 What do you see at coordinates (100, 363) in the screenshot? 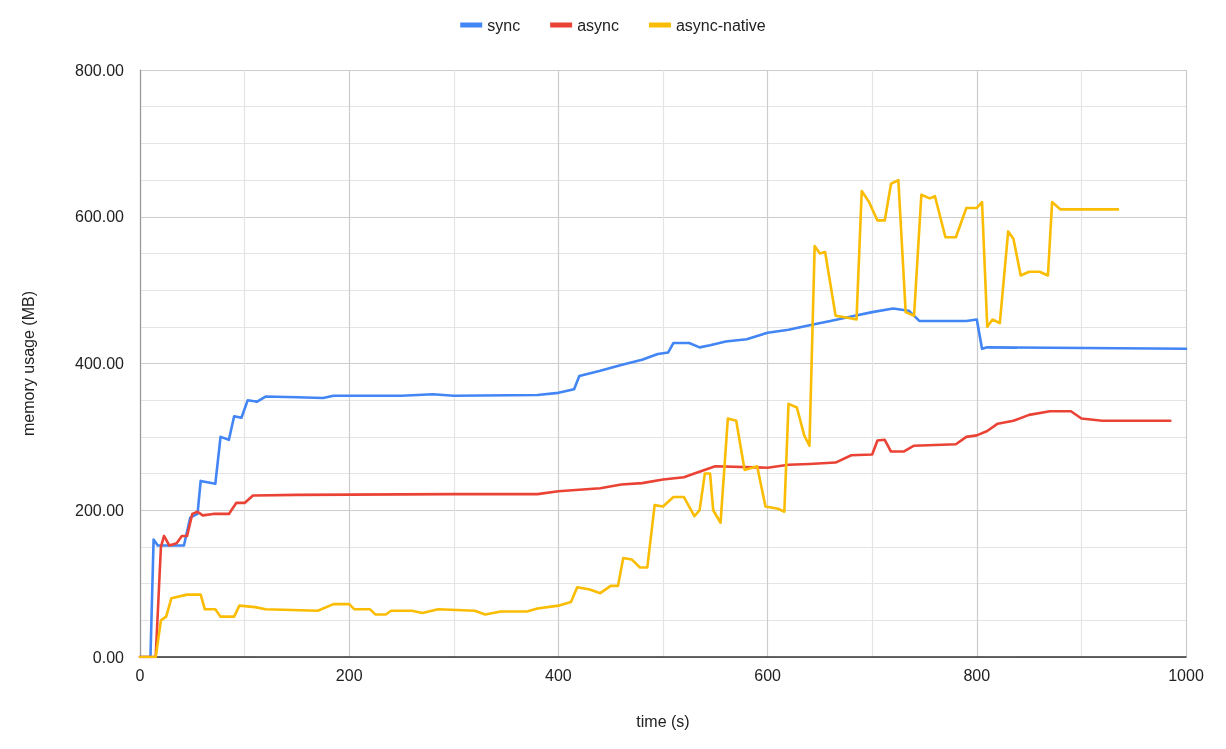
I see `y-tick-label: 400.00` at bounding box center [100, 363].